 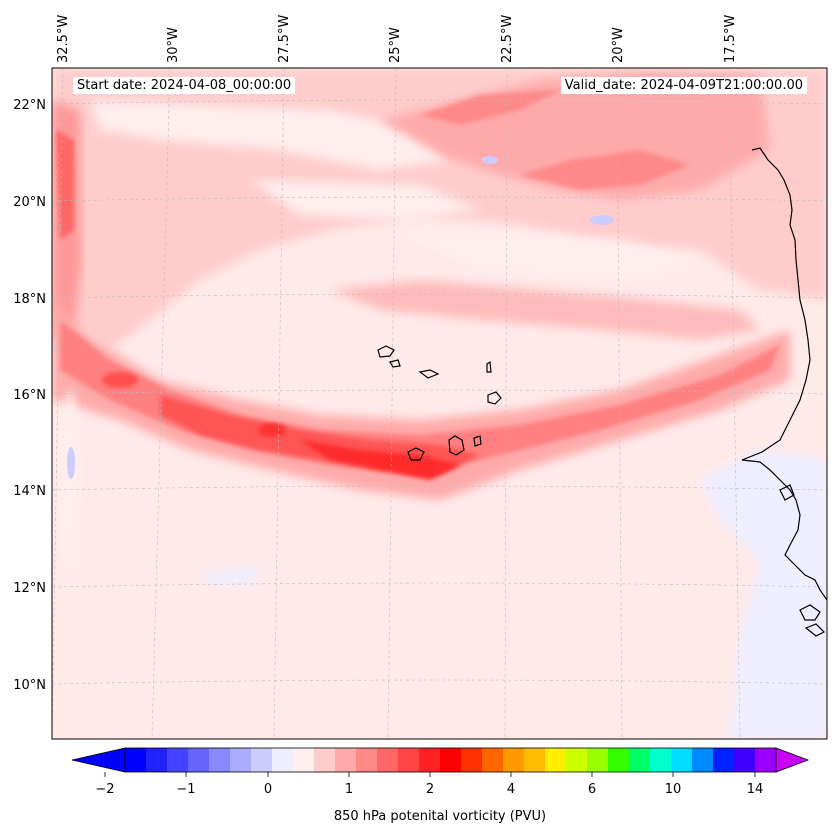 I want to click on colorbar-label: 850 hPa potenital vorticity (PVU), so click(x=440, y=816).